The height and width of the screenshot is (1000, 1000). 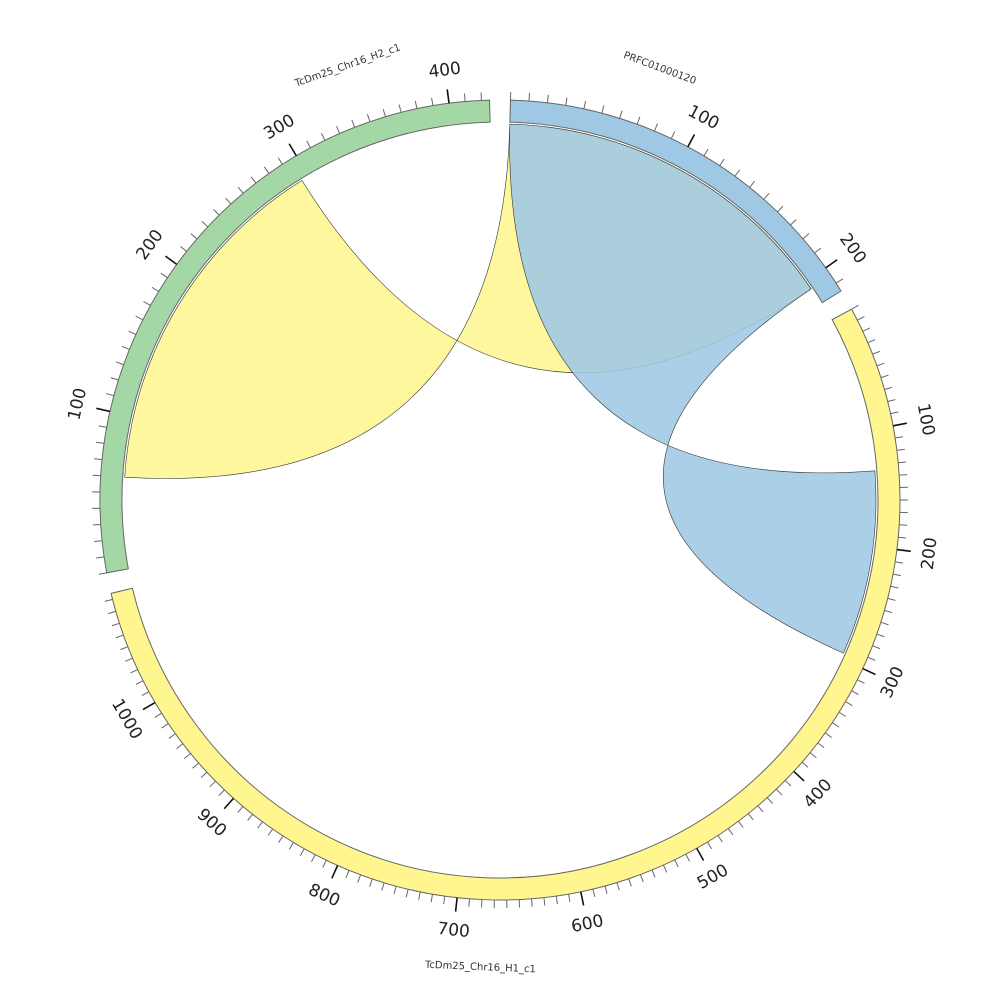 I want to click on tick-label: 400, so click(x=818, y=793).